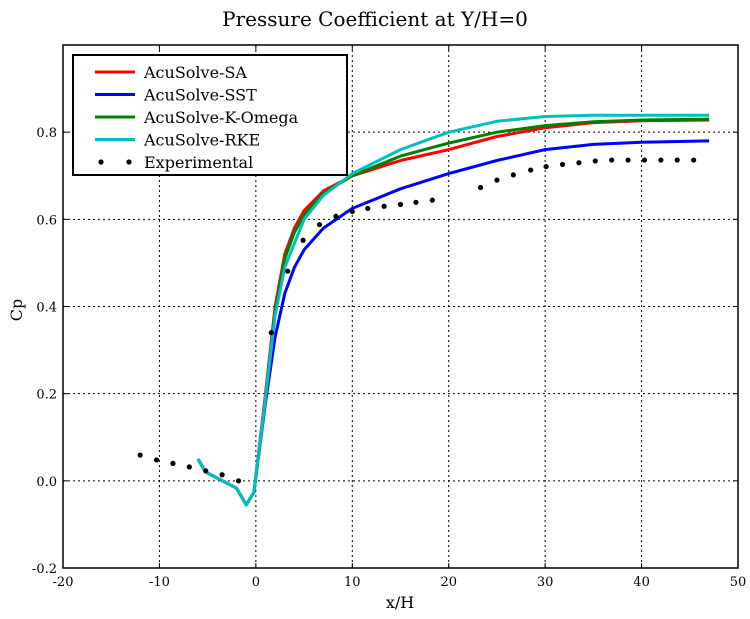 Image resolution: width=750 pixels, height=619 pixels. Describe the element at coordinates (256, 582) in the screenshot. I see `x-tick-label: 0` at that location.